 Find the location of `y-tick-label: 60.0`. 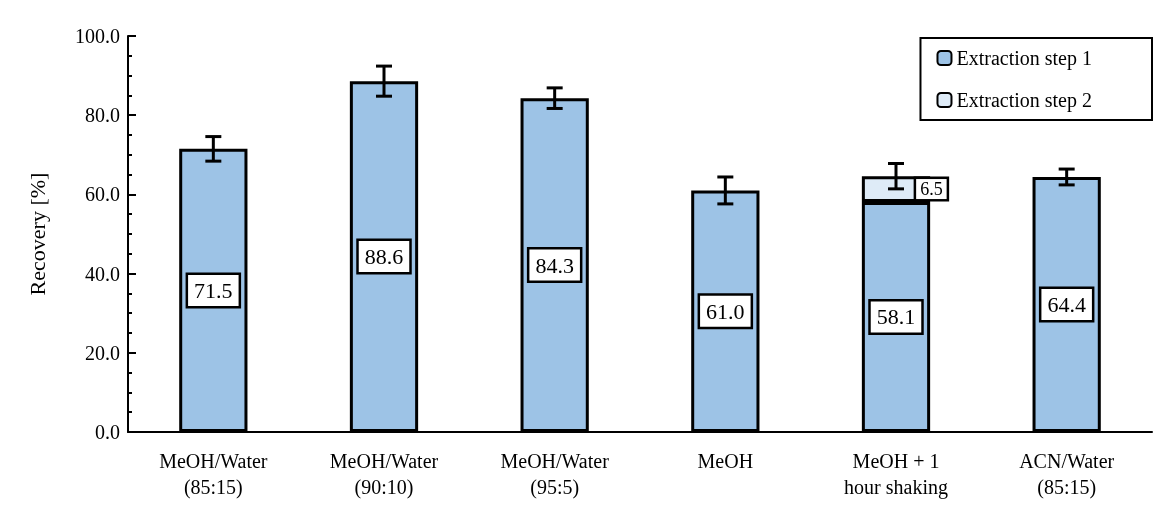

y-tick-label: 60.0 is located at coordinates (102, 194).